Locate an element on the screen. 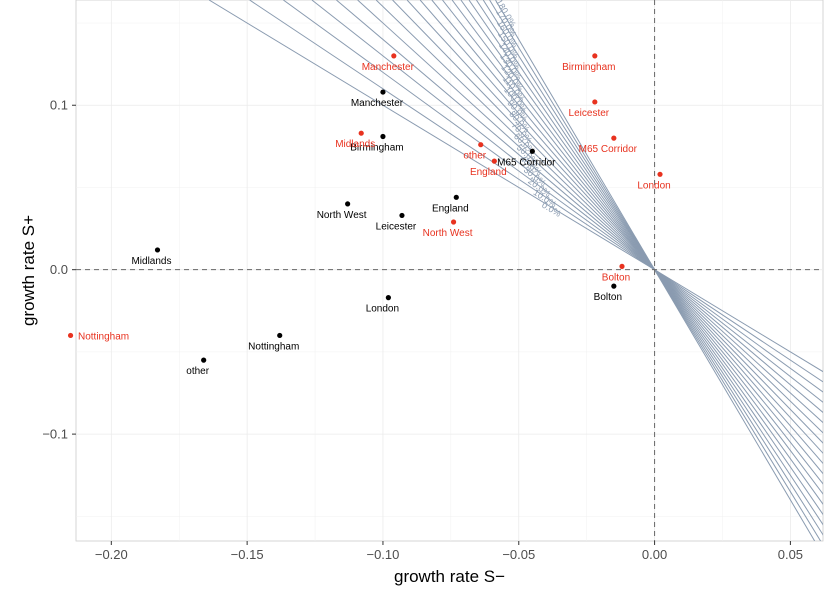 This screenshot has height=596, width=829. x-tick-label: −0.05 is located at coordinates (518, 554).